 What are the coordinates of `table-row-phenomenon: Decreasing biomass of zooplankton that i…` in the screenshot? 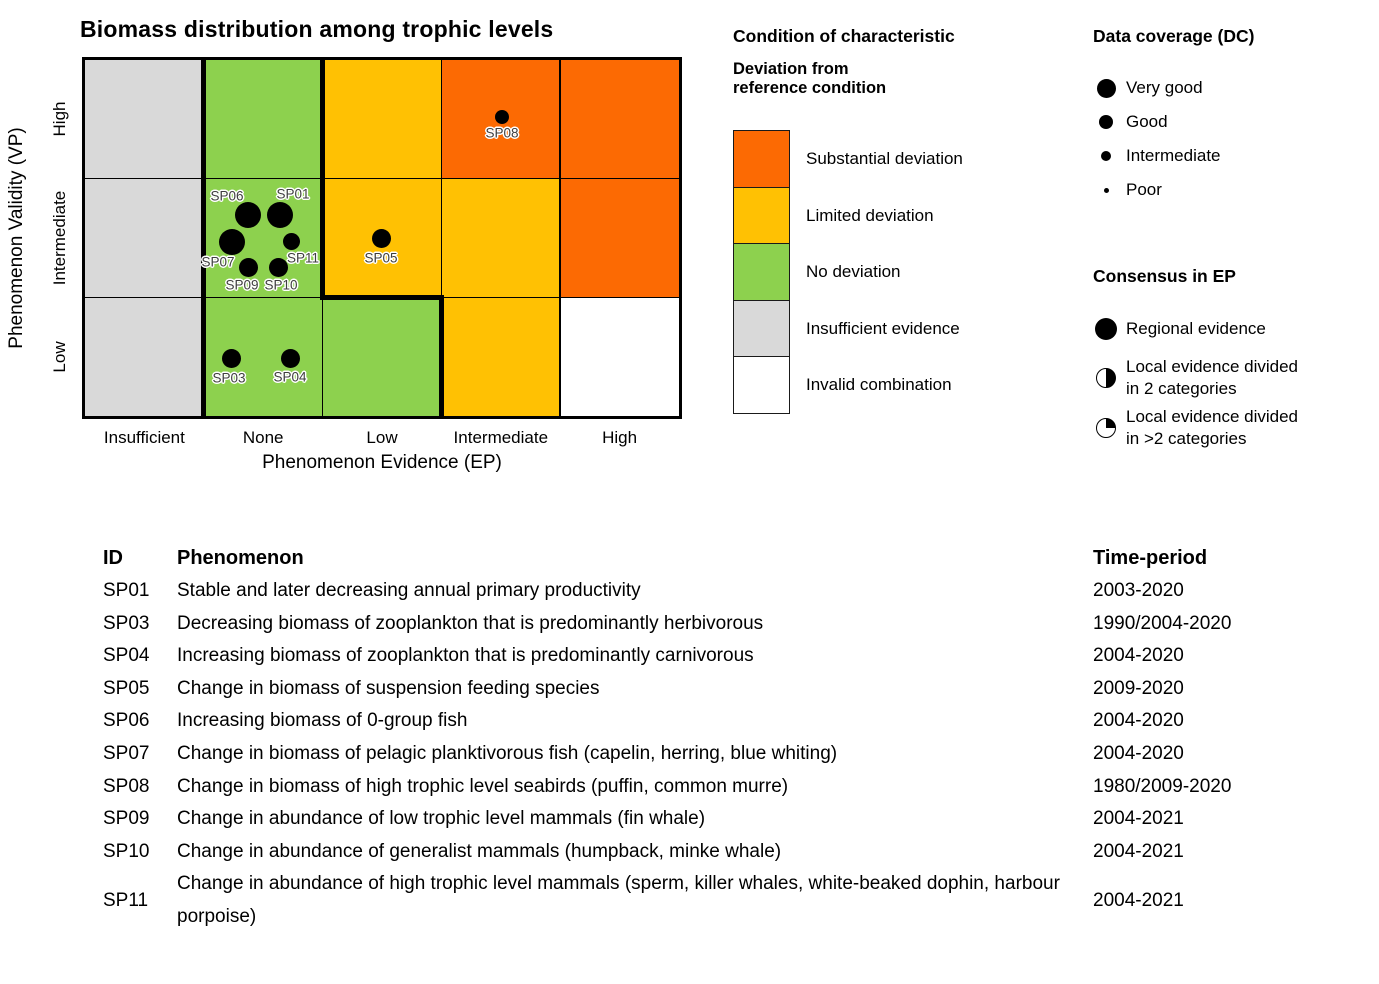 It's located at (470, 623).